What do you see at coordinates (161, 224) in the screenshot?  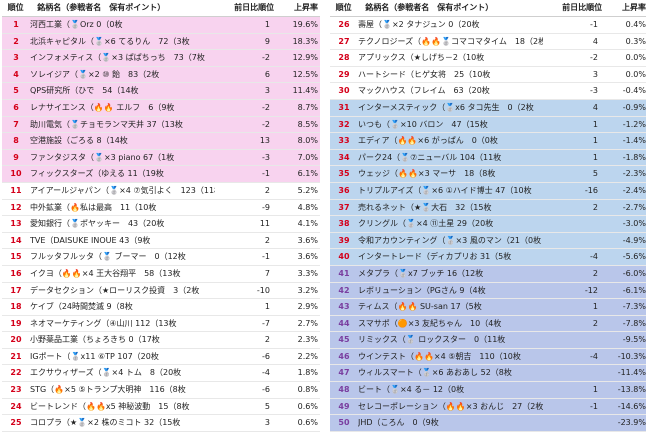 I see `table-row: 13 愛知銀行（🥈ポヤッキー 43（20枚 11 4.1%` at bounding box center [161, 224].